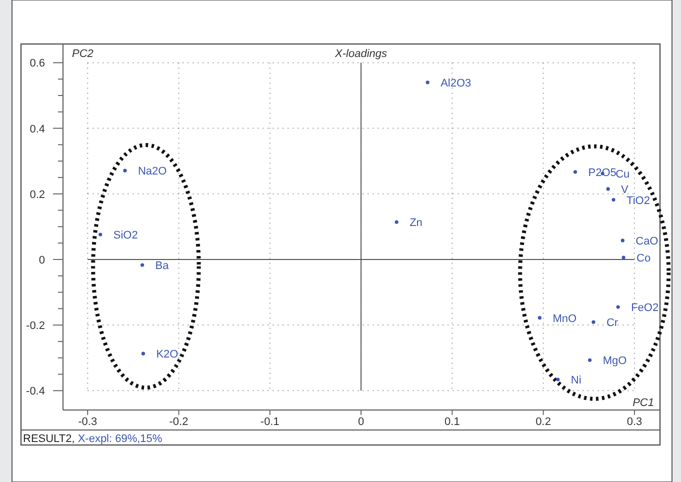 Image resolution: width=681 pixels, height=482 pixels. Describe the element at coordinates (49, 439) in the screenshot. I see `text: RESULT2,` at that location.